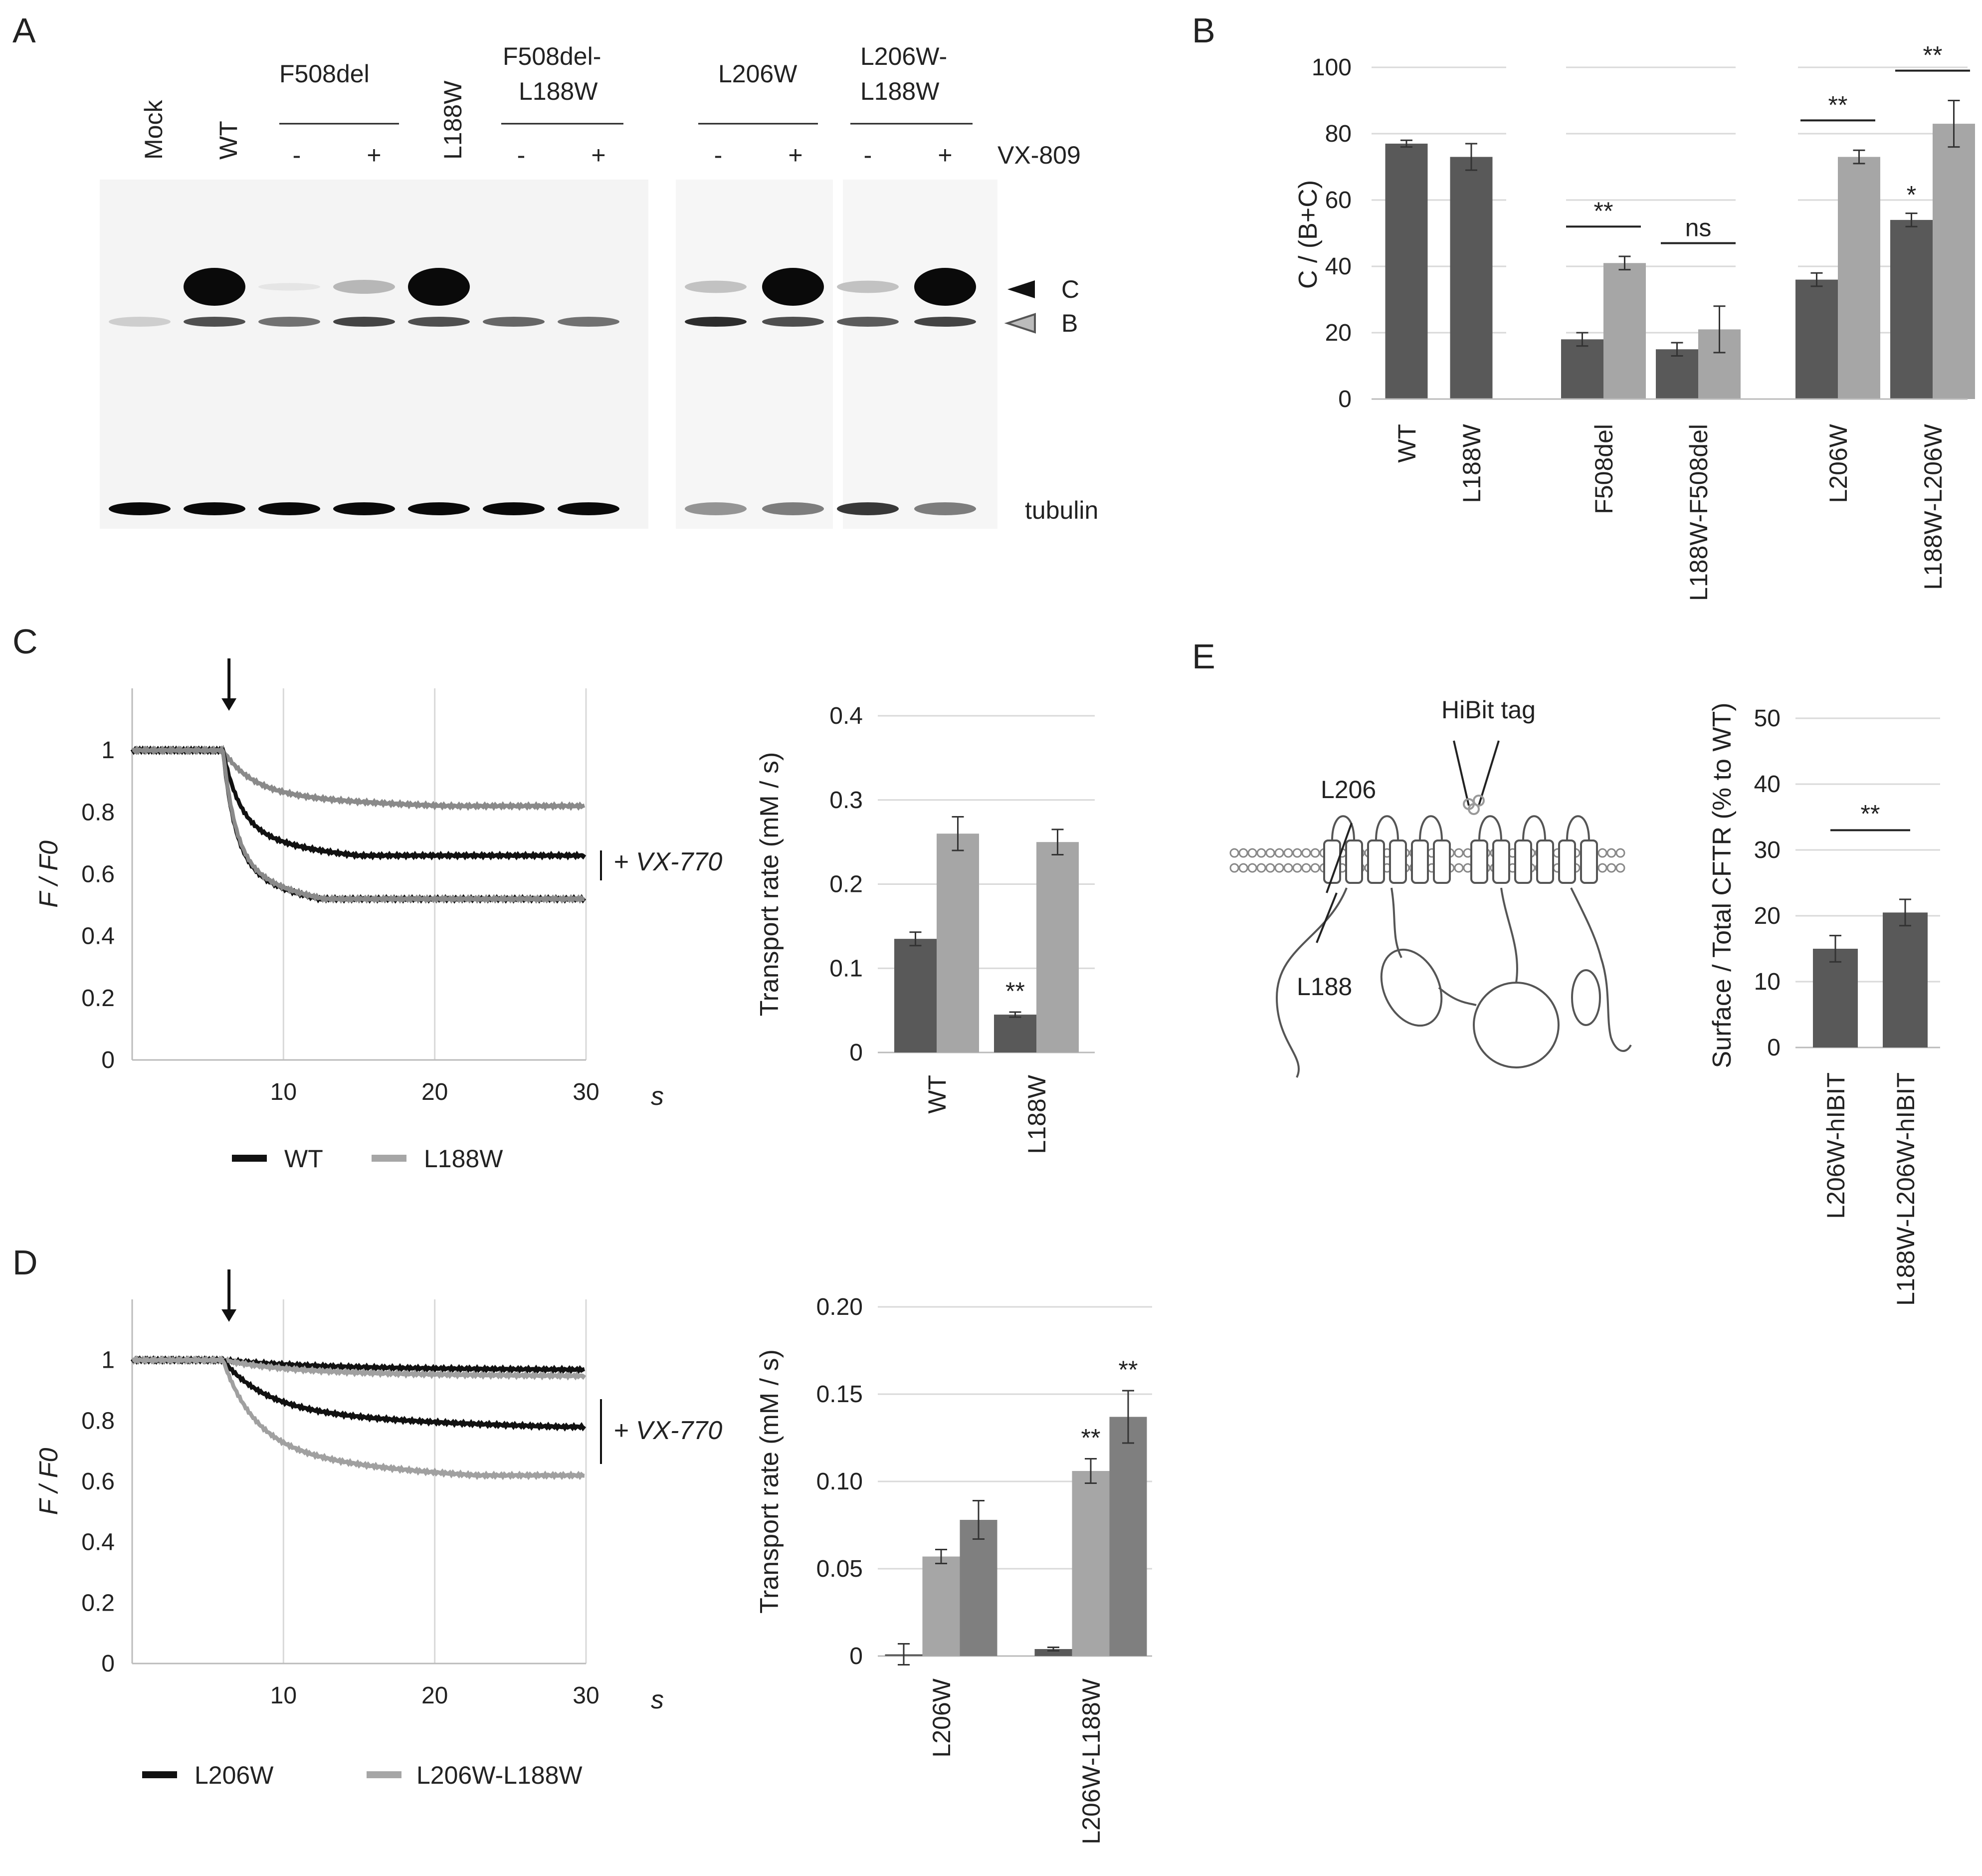 This screenshot has width=1982, height=1876. What do you see at coordinates (900, 91) in the screenshot?
I see `group-label-l206w-l188w-2: L188W` at bounding box center [900, 91].